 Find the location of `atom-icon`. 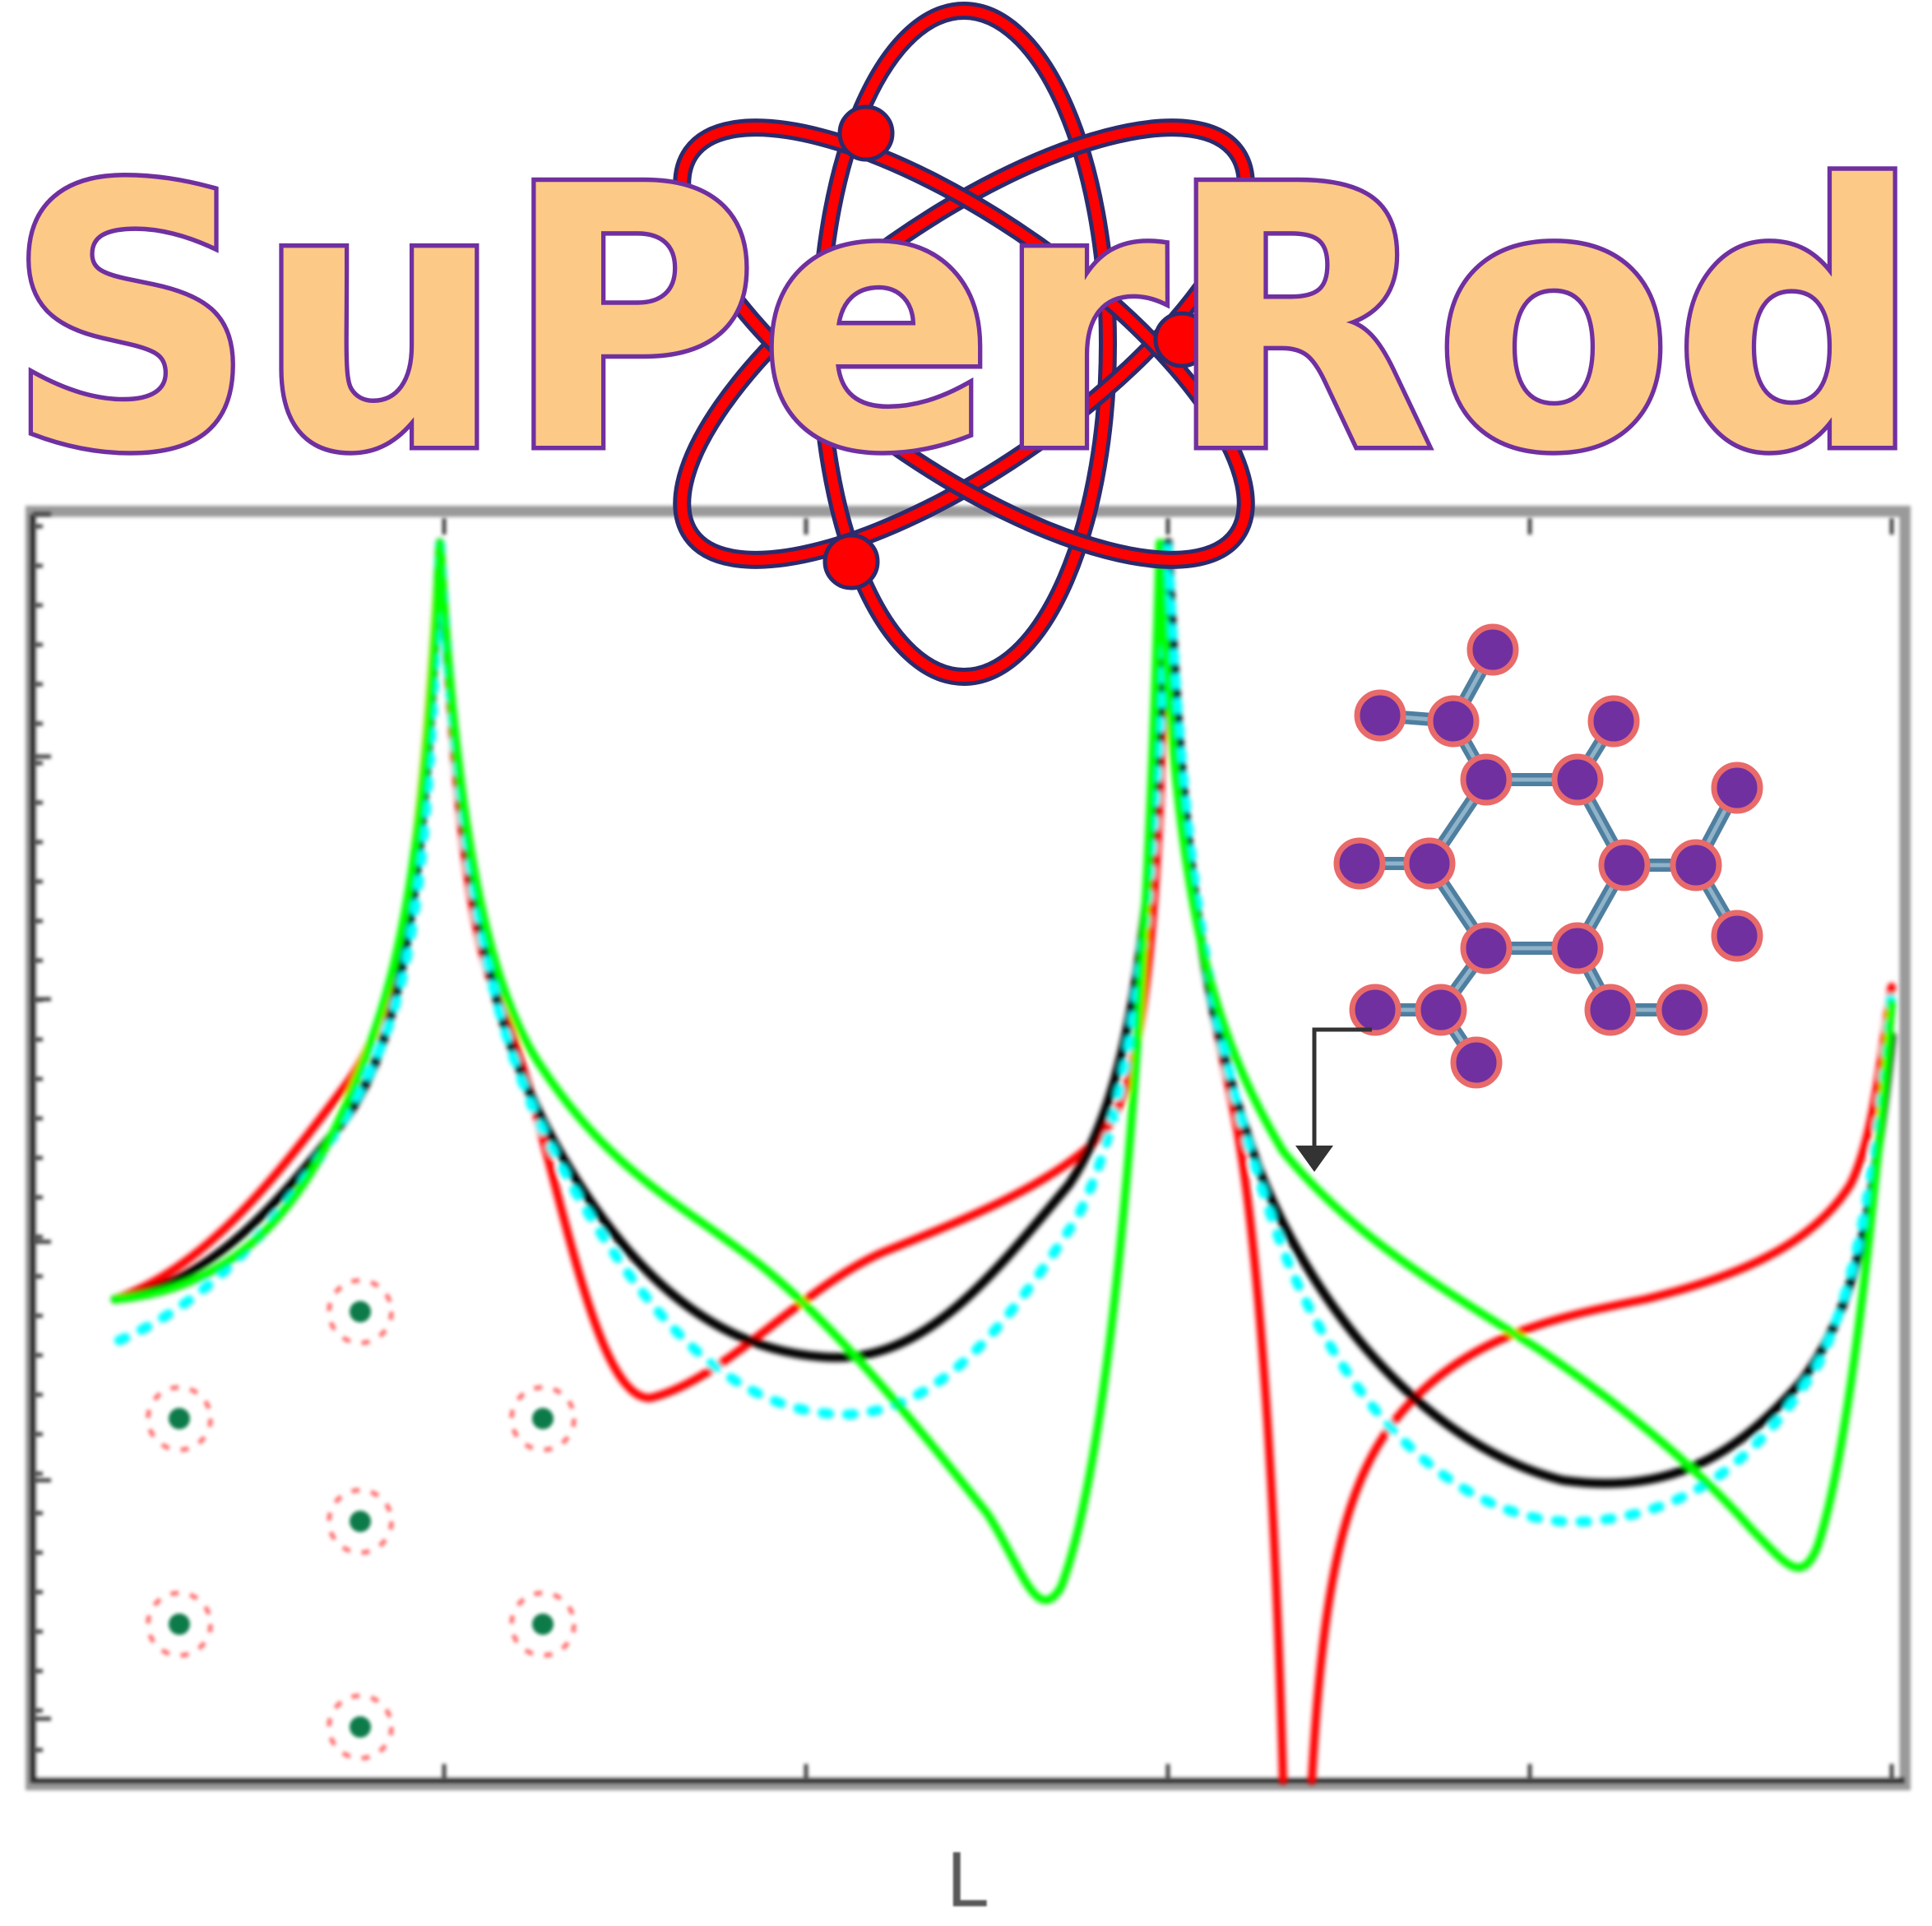

atom-icon is located at coordinates (964, 344).